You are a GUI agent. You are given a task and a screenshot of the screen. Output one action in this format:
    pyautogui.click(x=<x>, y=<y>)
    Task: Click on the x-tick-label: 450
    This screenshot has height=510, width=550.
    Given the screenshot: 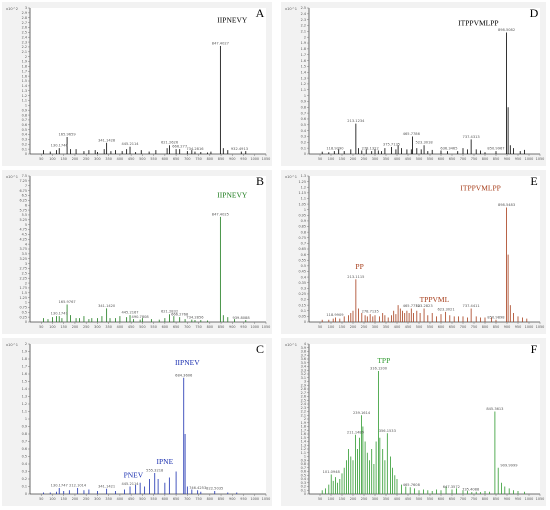 What is the action you would take?
    pyautogui.click(x=408, y=499)
    